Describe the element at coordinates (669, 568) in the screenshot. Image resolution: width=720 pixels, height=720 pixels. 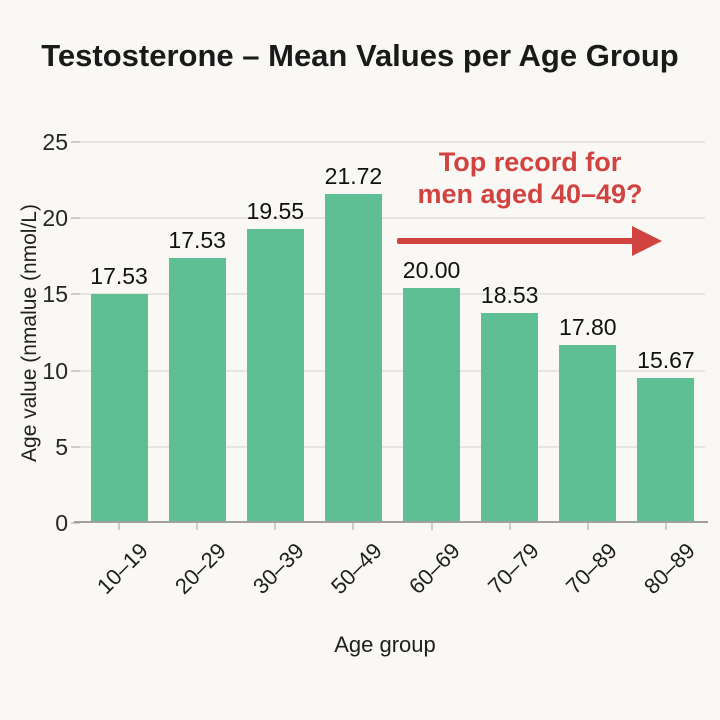
I see `x-tick-label: 80–89` at that location.